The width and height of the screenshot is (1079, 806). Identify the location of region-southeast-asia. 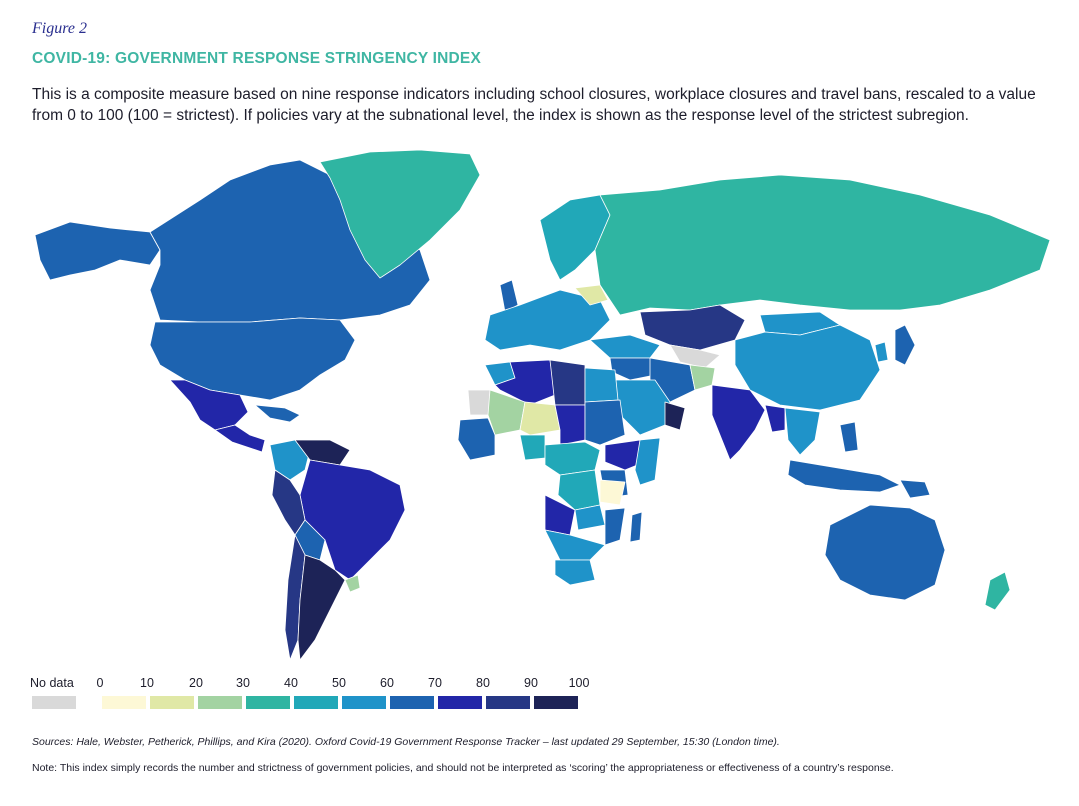
(802, 431).